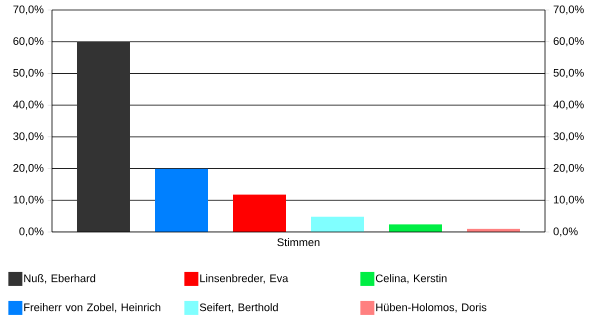  What do you see at coordinates (569, 169) in the screenshot?
I see `text: 20,0%` at bounding box center [569, 169].